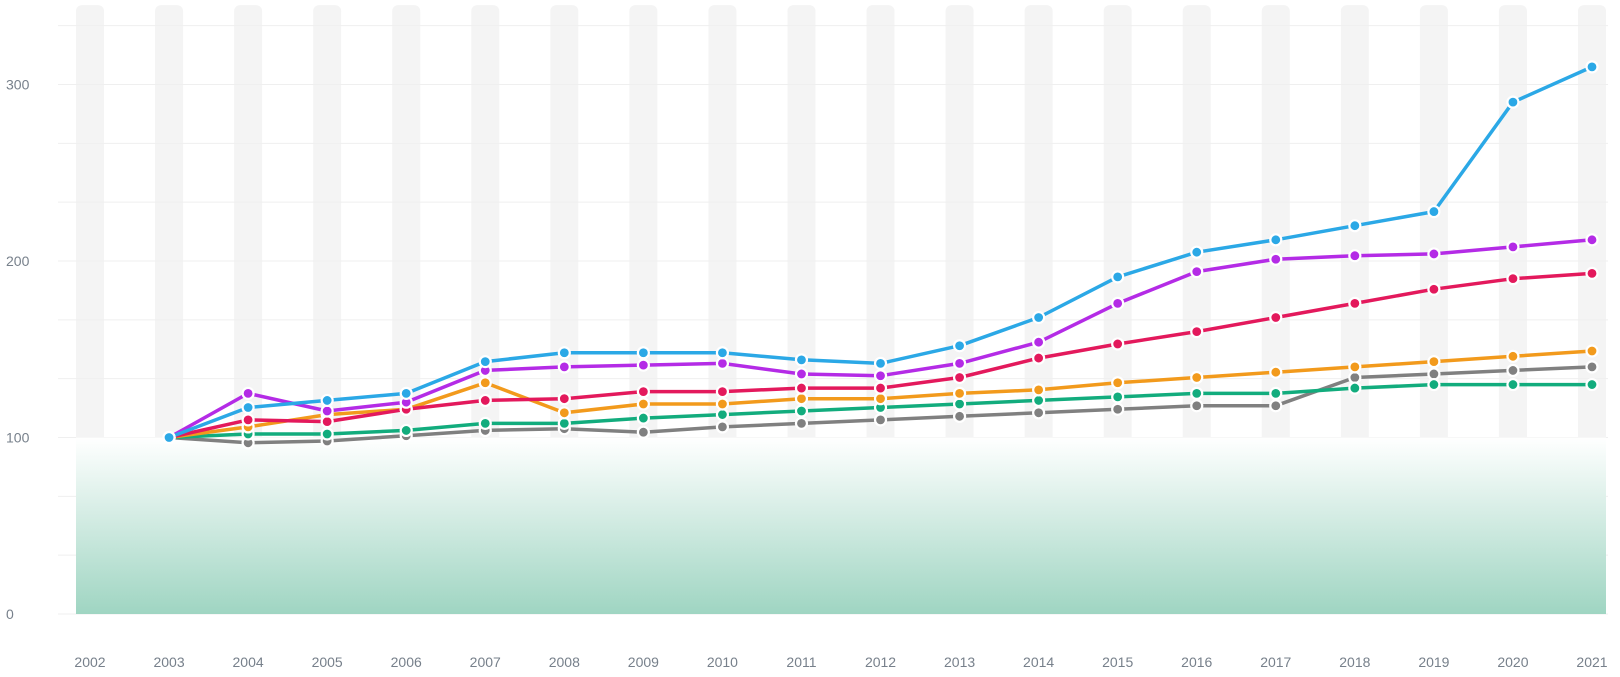 This screenshot has height=677, width=1620. Describe the element at coordinates (248, 662) in the screenshot. I see `x-tick-label: 2004` at that location.